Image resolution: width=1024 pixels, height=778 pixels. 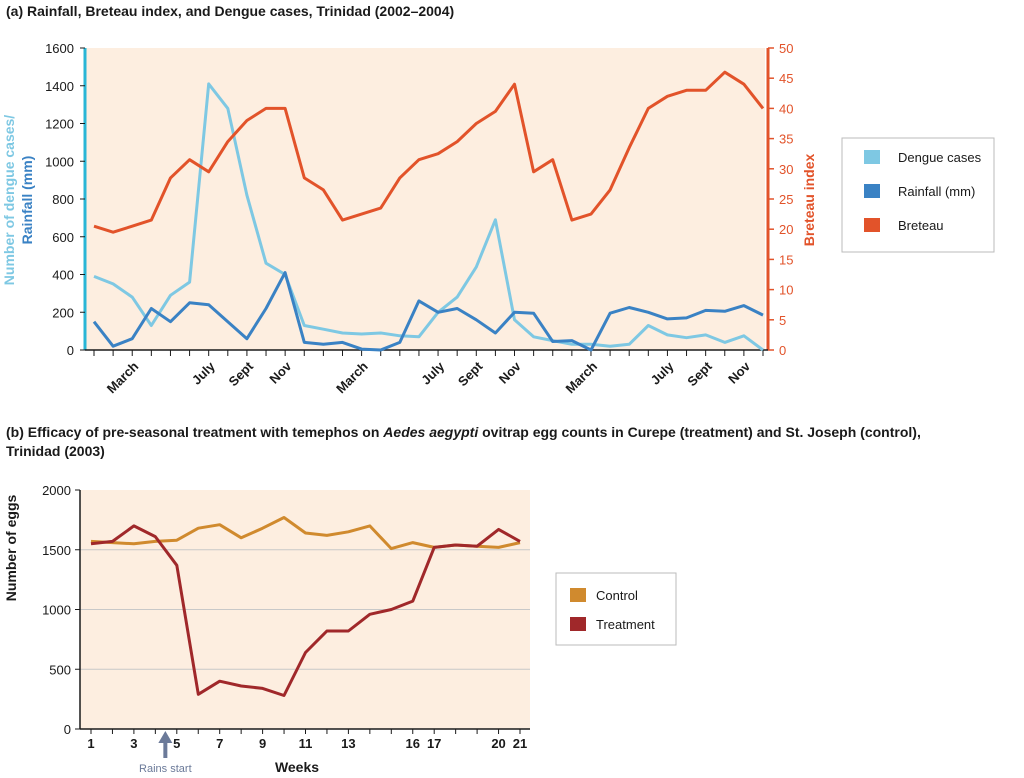 What do you see at coordinates (63, 312) in the screenshot?
I see `chart-a-left-tick-label: 200` at bounding box center [63, 312].